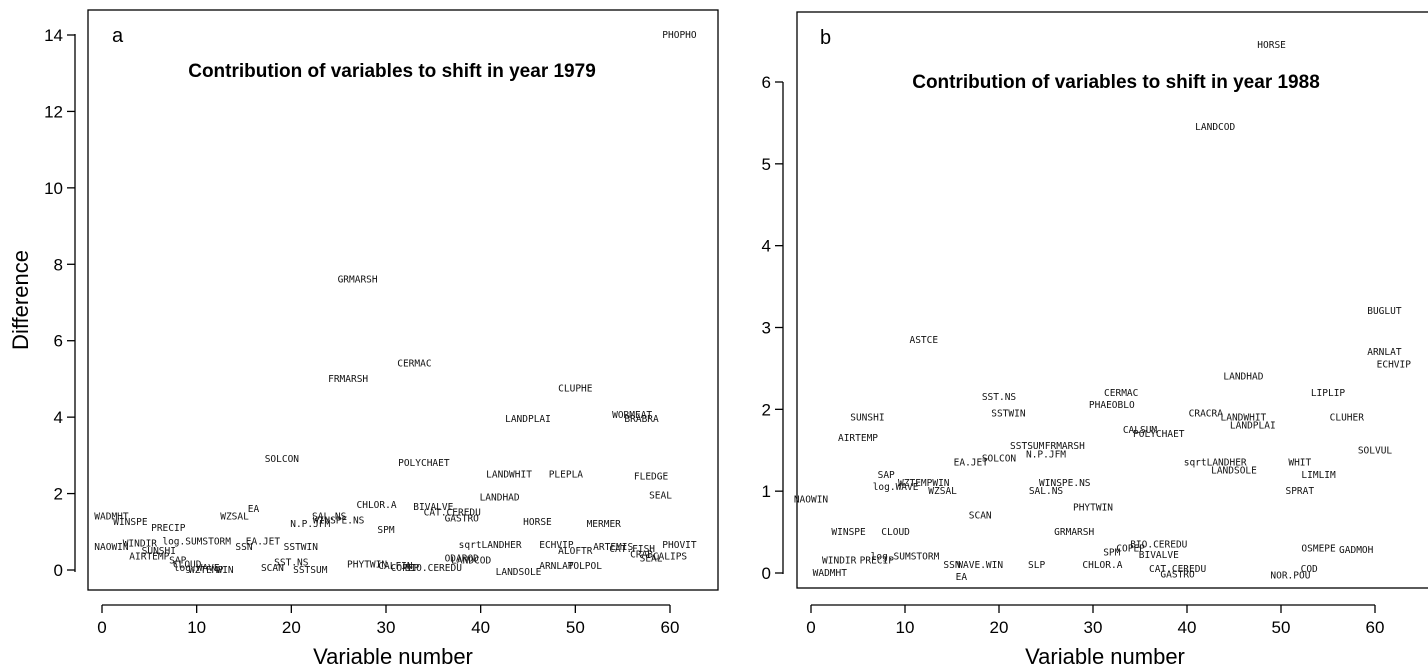 This screenshot has height=671, width=1428. What do you see at coordinates (604, 524) in the screenshot?
I see `point-label-a: MERMER` at bounding box center [604, 524].